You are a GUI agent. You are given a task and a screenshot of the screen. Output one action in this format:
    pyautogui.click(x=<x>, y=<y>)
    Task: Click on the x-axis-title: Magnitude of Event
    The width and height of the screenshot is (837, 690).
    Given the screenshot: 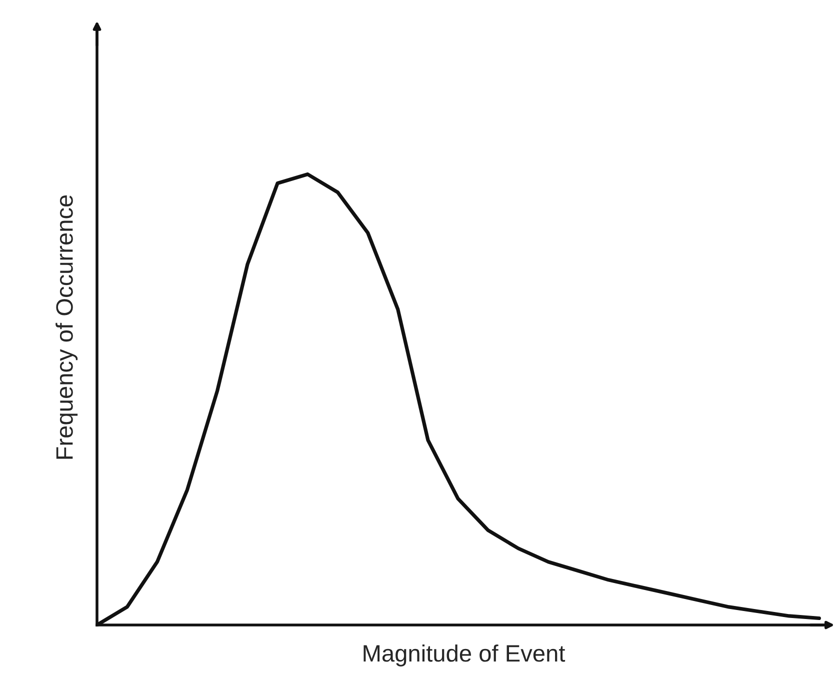 What is the action you would take?
    pyautogui.click(x=465, y=655)
    